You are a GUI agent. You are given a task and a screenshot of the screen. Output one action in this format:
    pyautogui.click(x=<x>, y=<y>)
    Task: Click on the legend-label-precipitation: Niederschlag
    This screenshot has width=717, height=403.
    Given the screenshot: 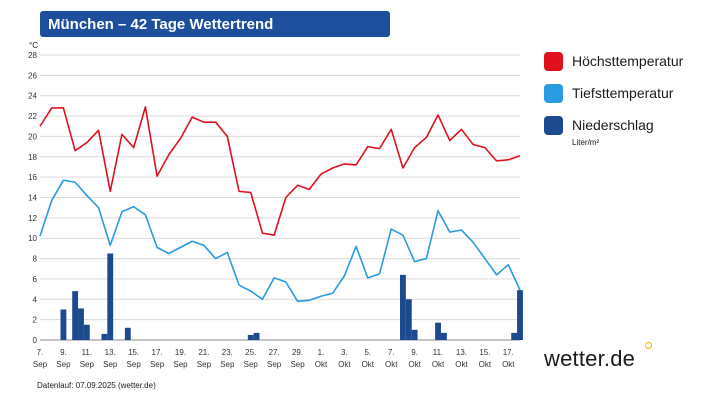 What is the action you would take?
    pyautogui.click(x=613, y=125)
    